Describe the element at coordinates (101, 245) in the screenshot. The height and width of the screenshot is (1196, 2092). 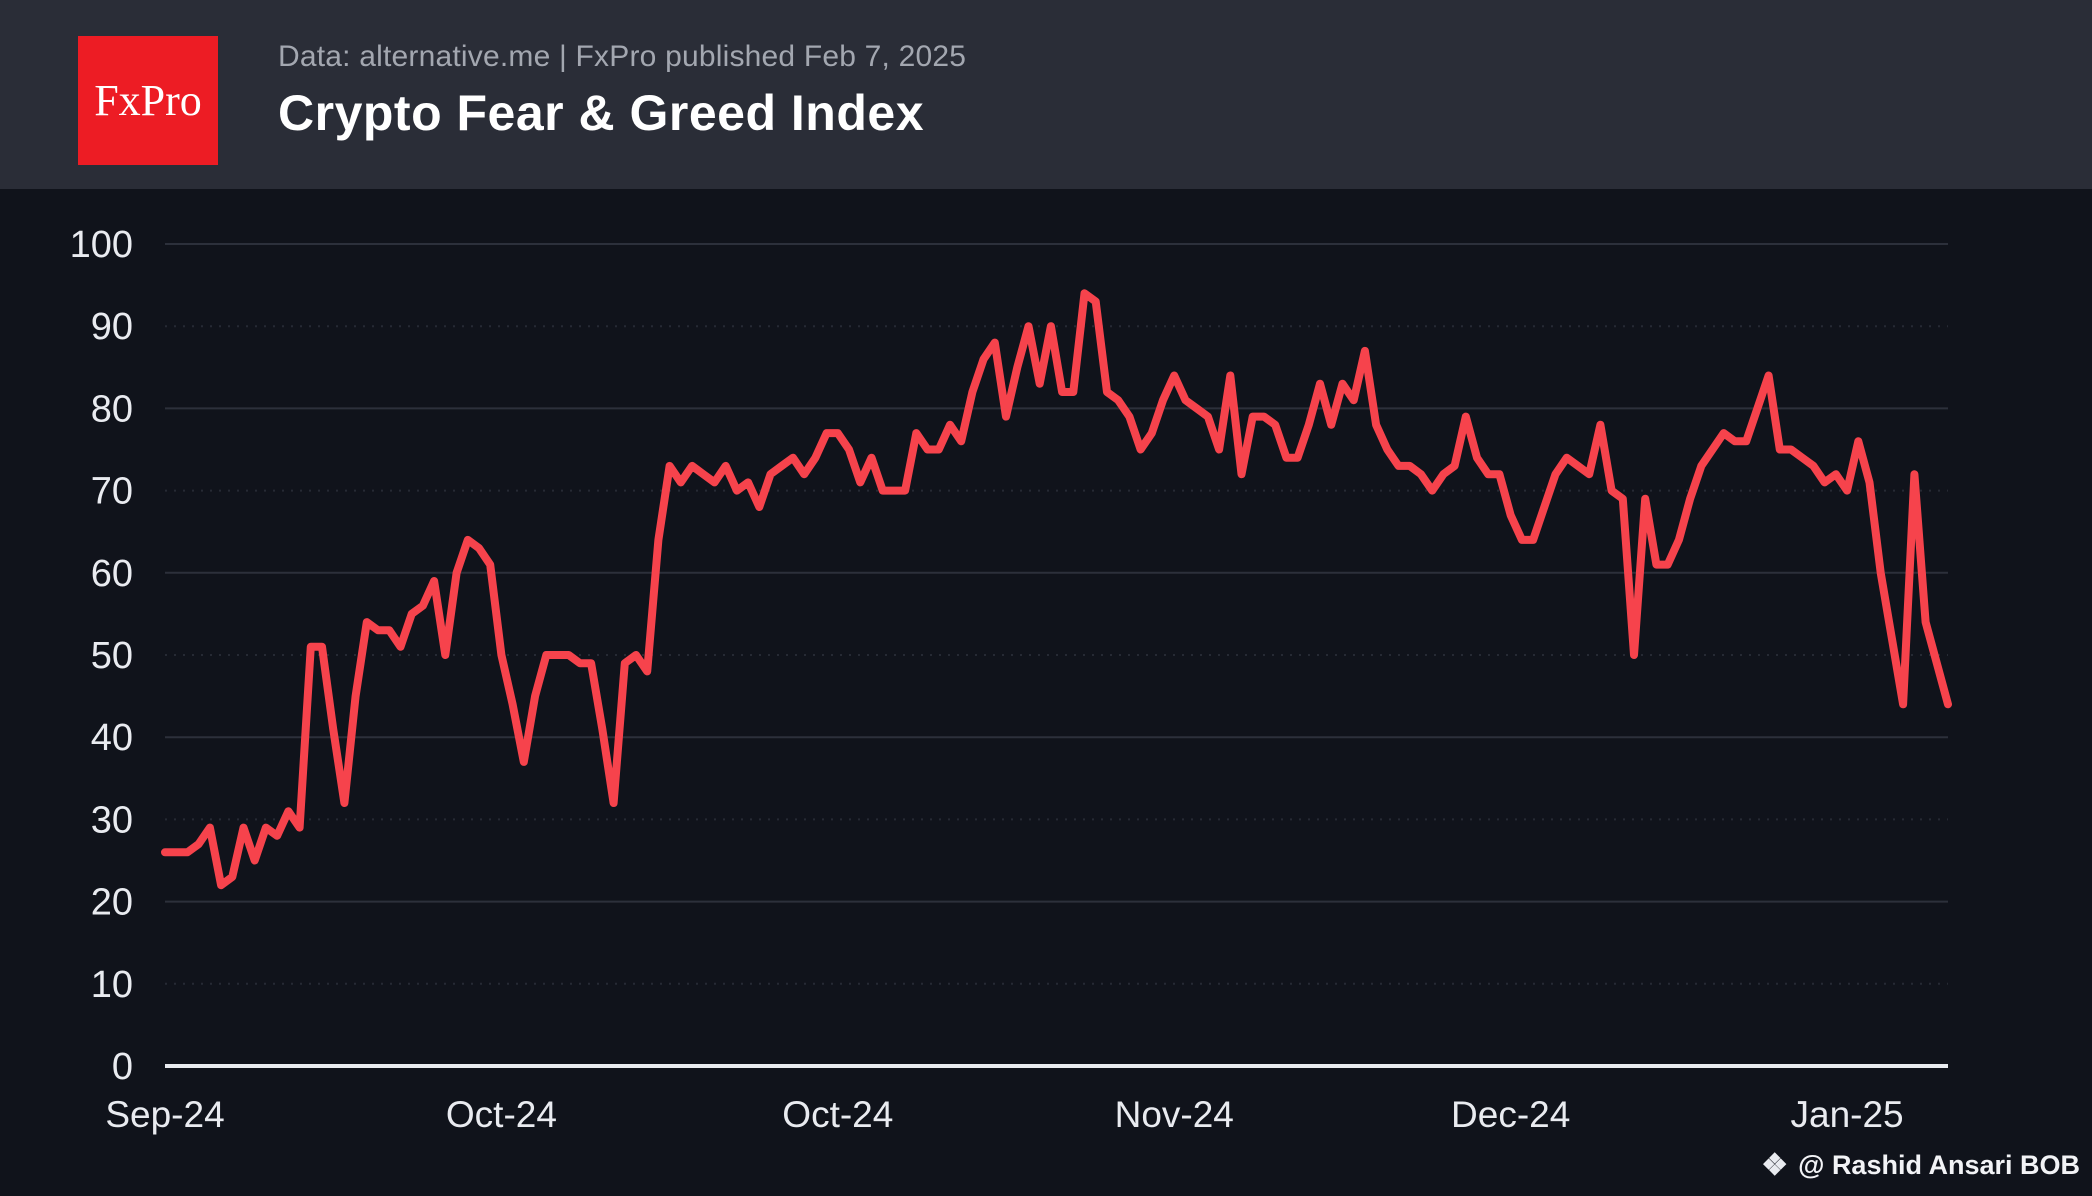
I see `y-tick-label-100: 100` at that location.